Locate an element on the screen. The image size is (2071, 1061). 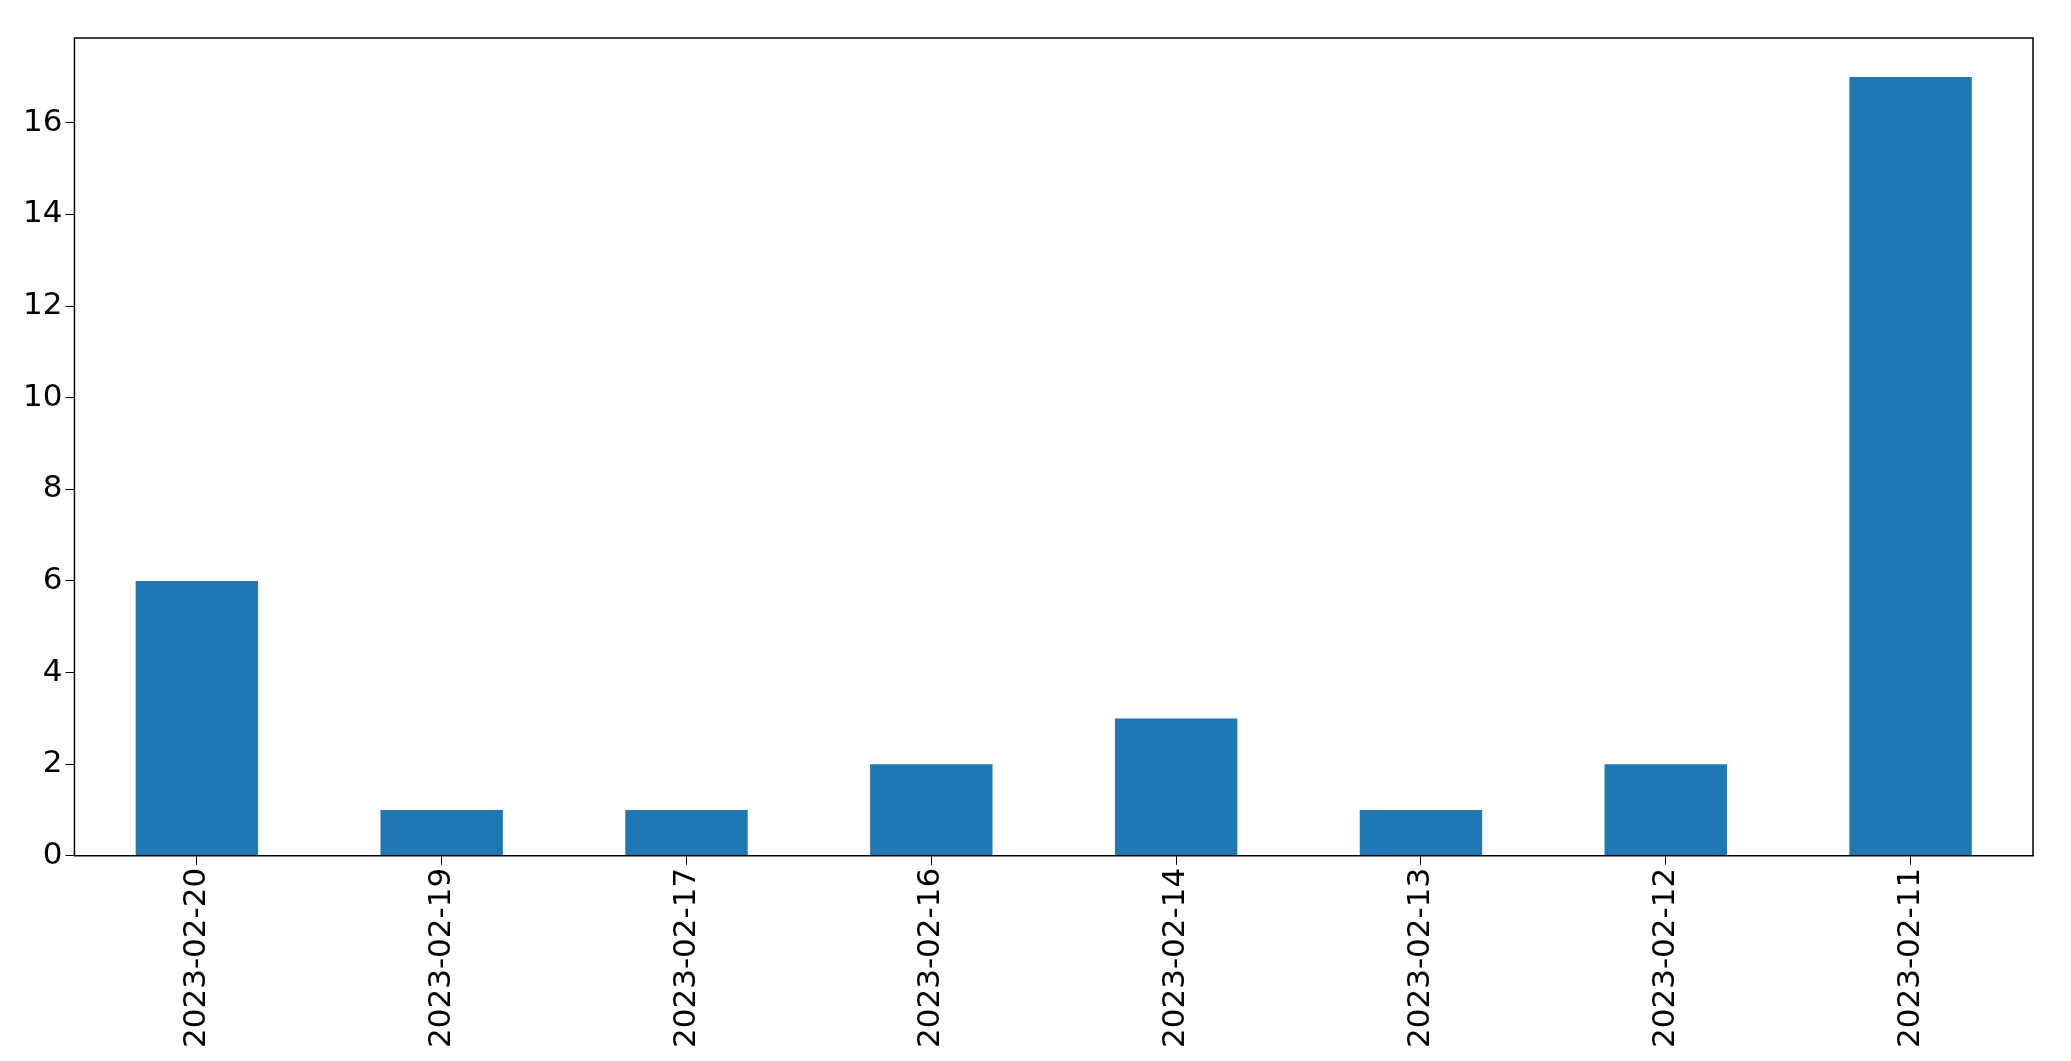
x-tick-label: 2023-02-20 is located at coordinates (193, 958).